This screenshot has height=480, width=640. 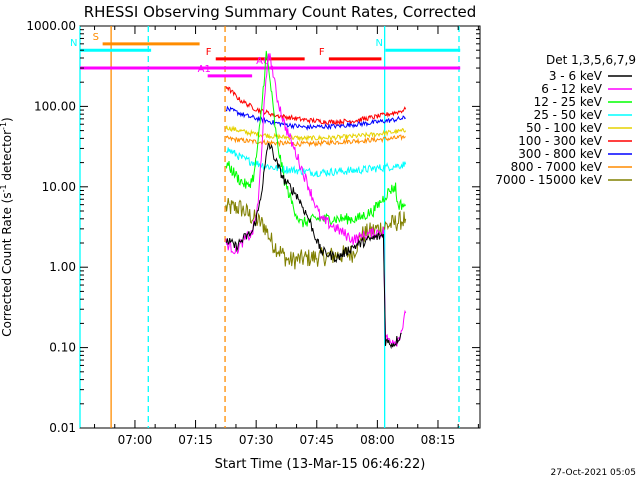 I want to click on legend-label: 12 - 25 keV, so click(x=568, y=102).